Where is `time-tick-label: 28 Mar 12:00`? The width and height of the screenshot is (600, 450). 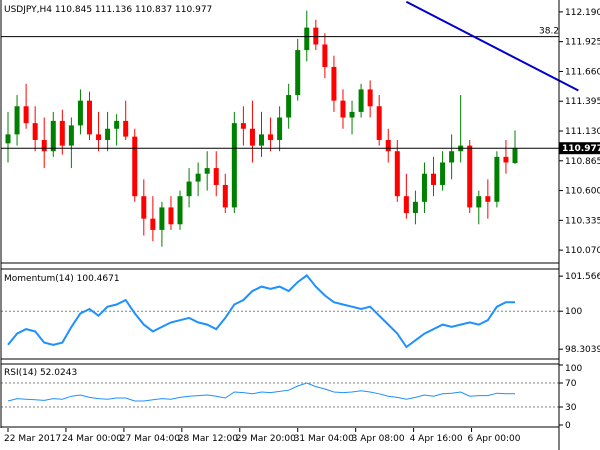
time-tick-label: 28 Mar 12:00 is located at coordinates (208, 439).